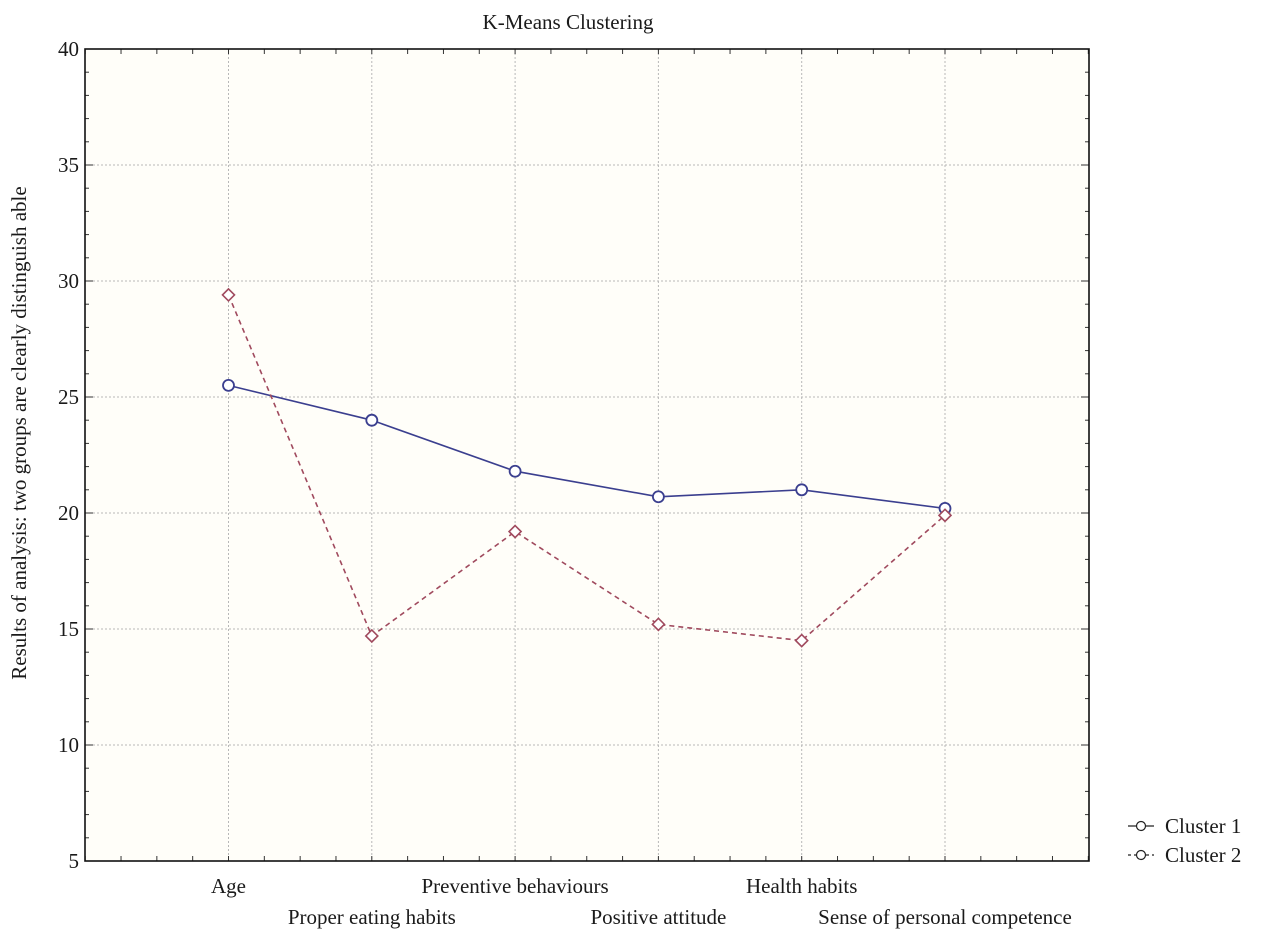 This screenshot has height=934, width=1271. I want to click on legend-item-cluster-1: Cluster 1, so click(1184, 826).